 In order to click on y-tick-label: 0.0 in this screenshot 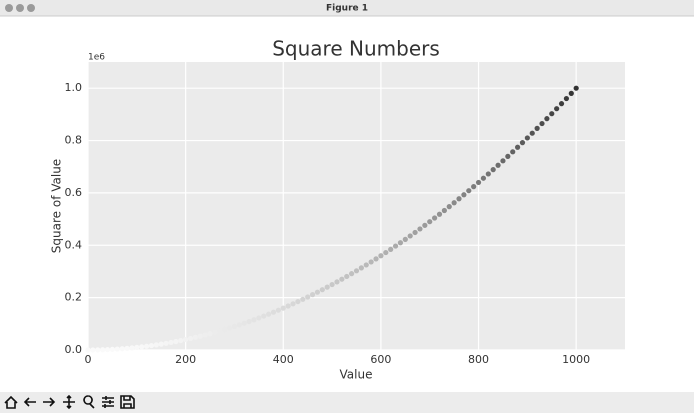, I will do `click(74, 349)`.